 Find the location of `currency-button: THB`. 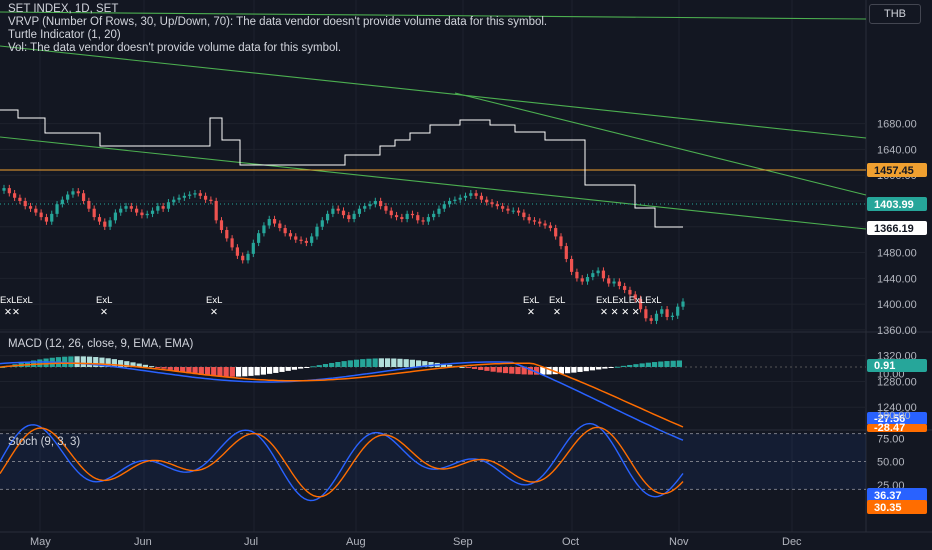

currency-button: THB is located at coordinates (895, 14).